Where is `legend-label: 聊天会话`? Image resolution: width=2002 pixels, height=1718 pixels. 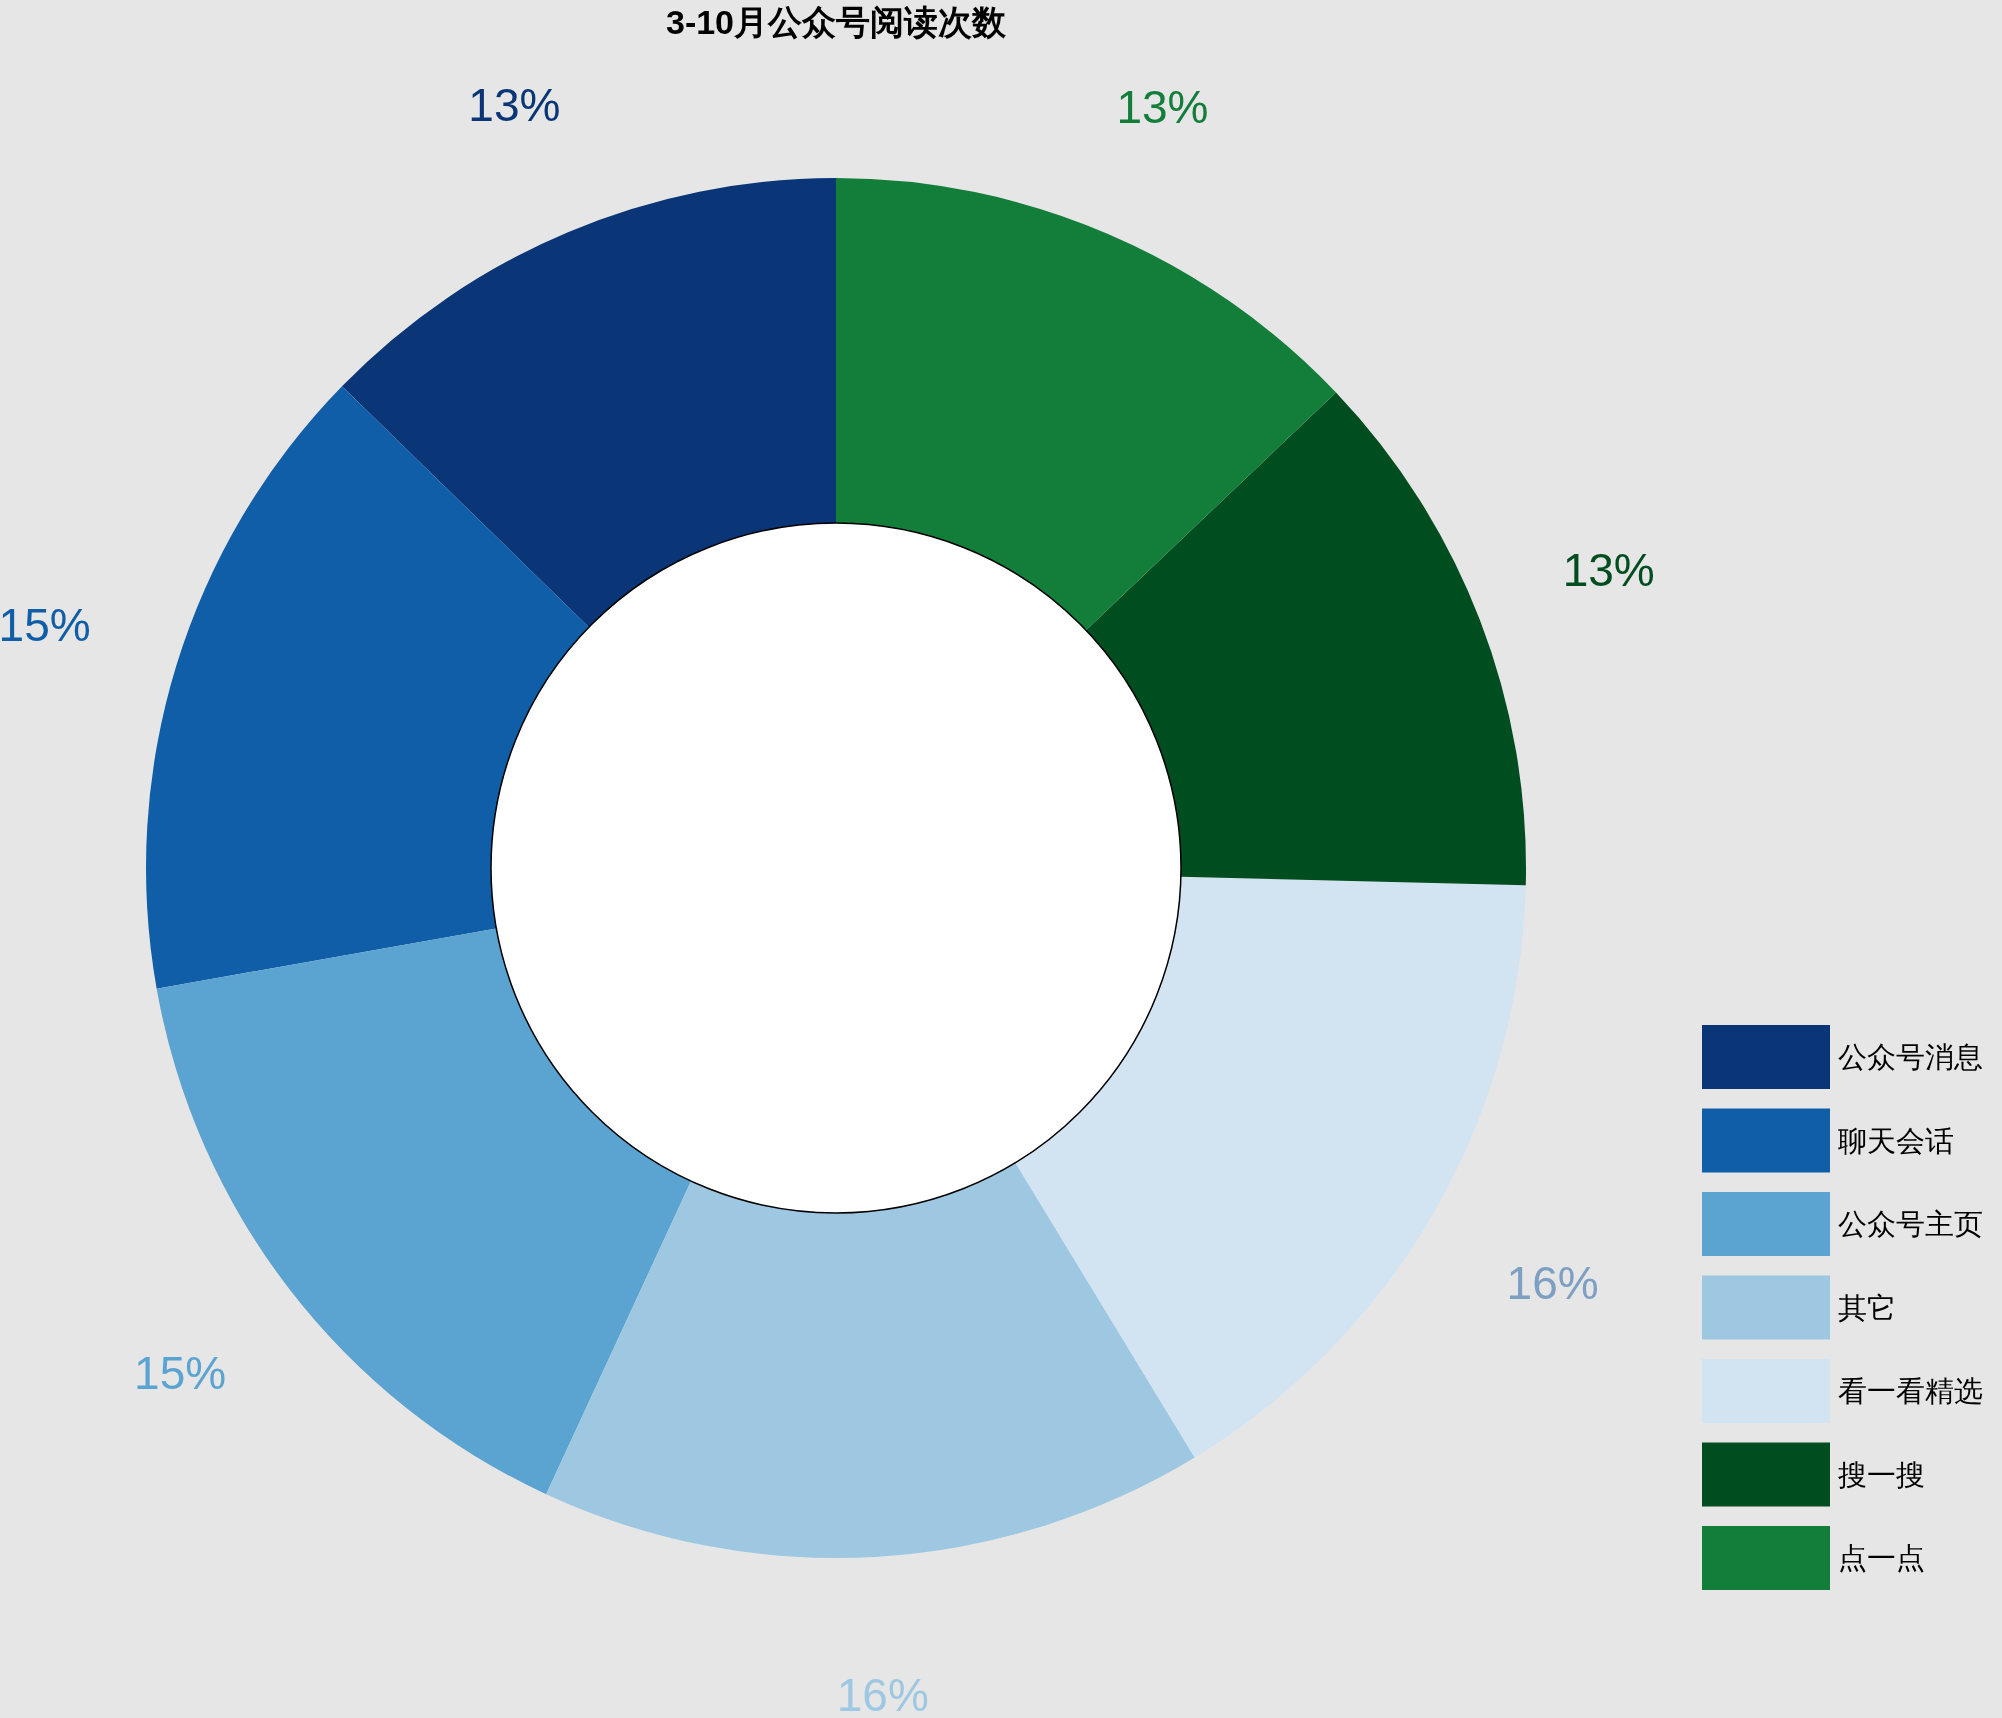 legend-label: 聊天会话 is located at coordinates (1896, 1140).